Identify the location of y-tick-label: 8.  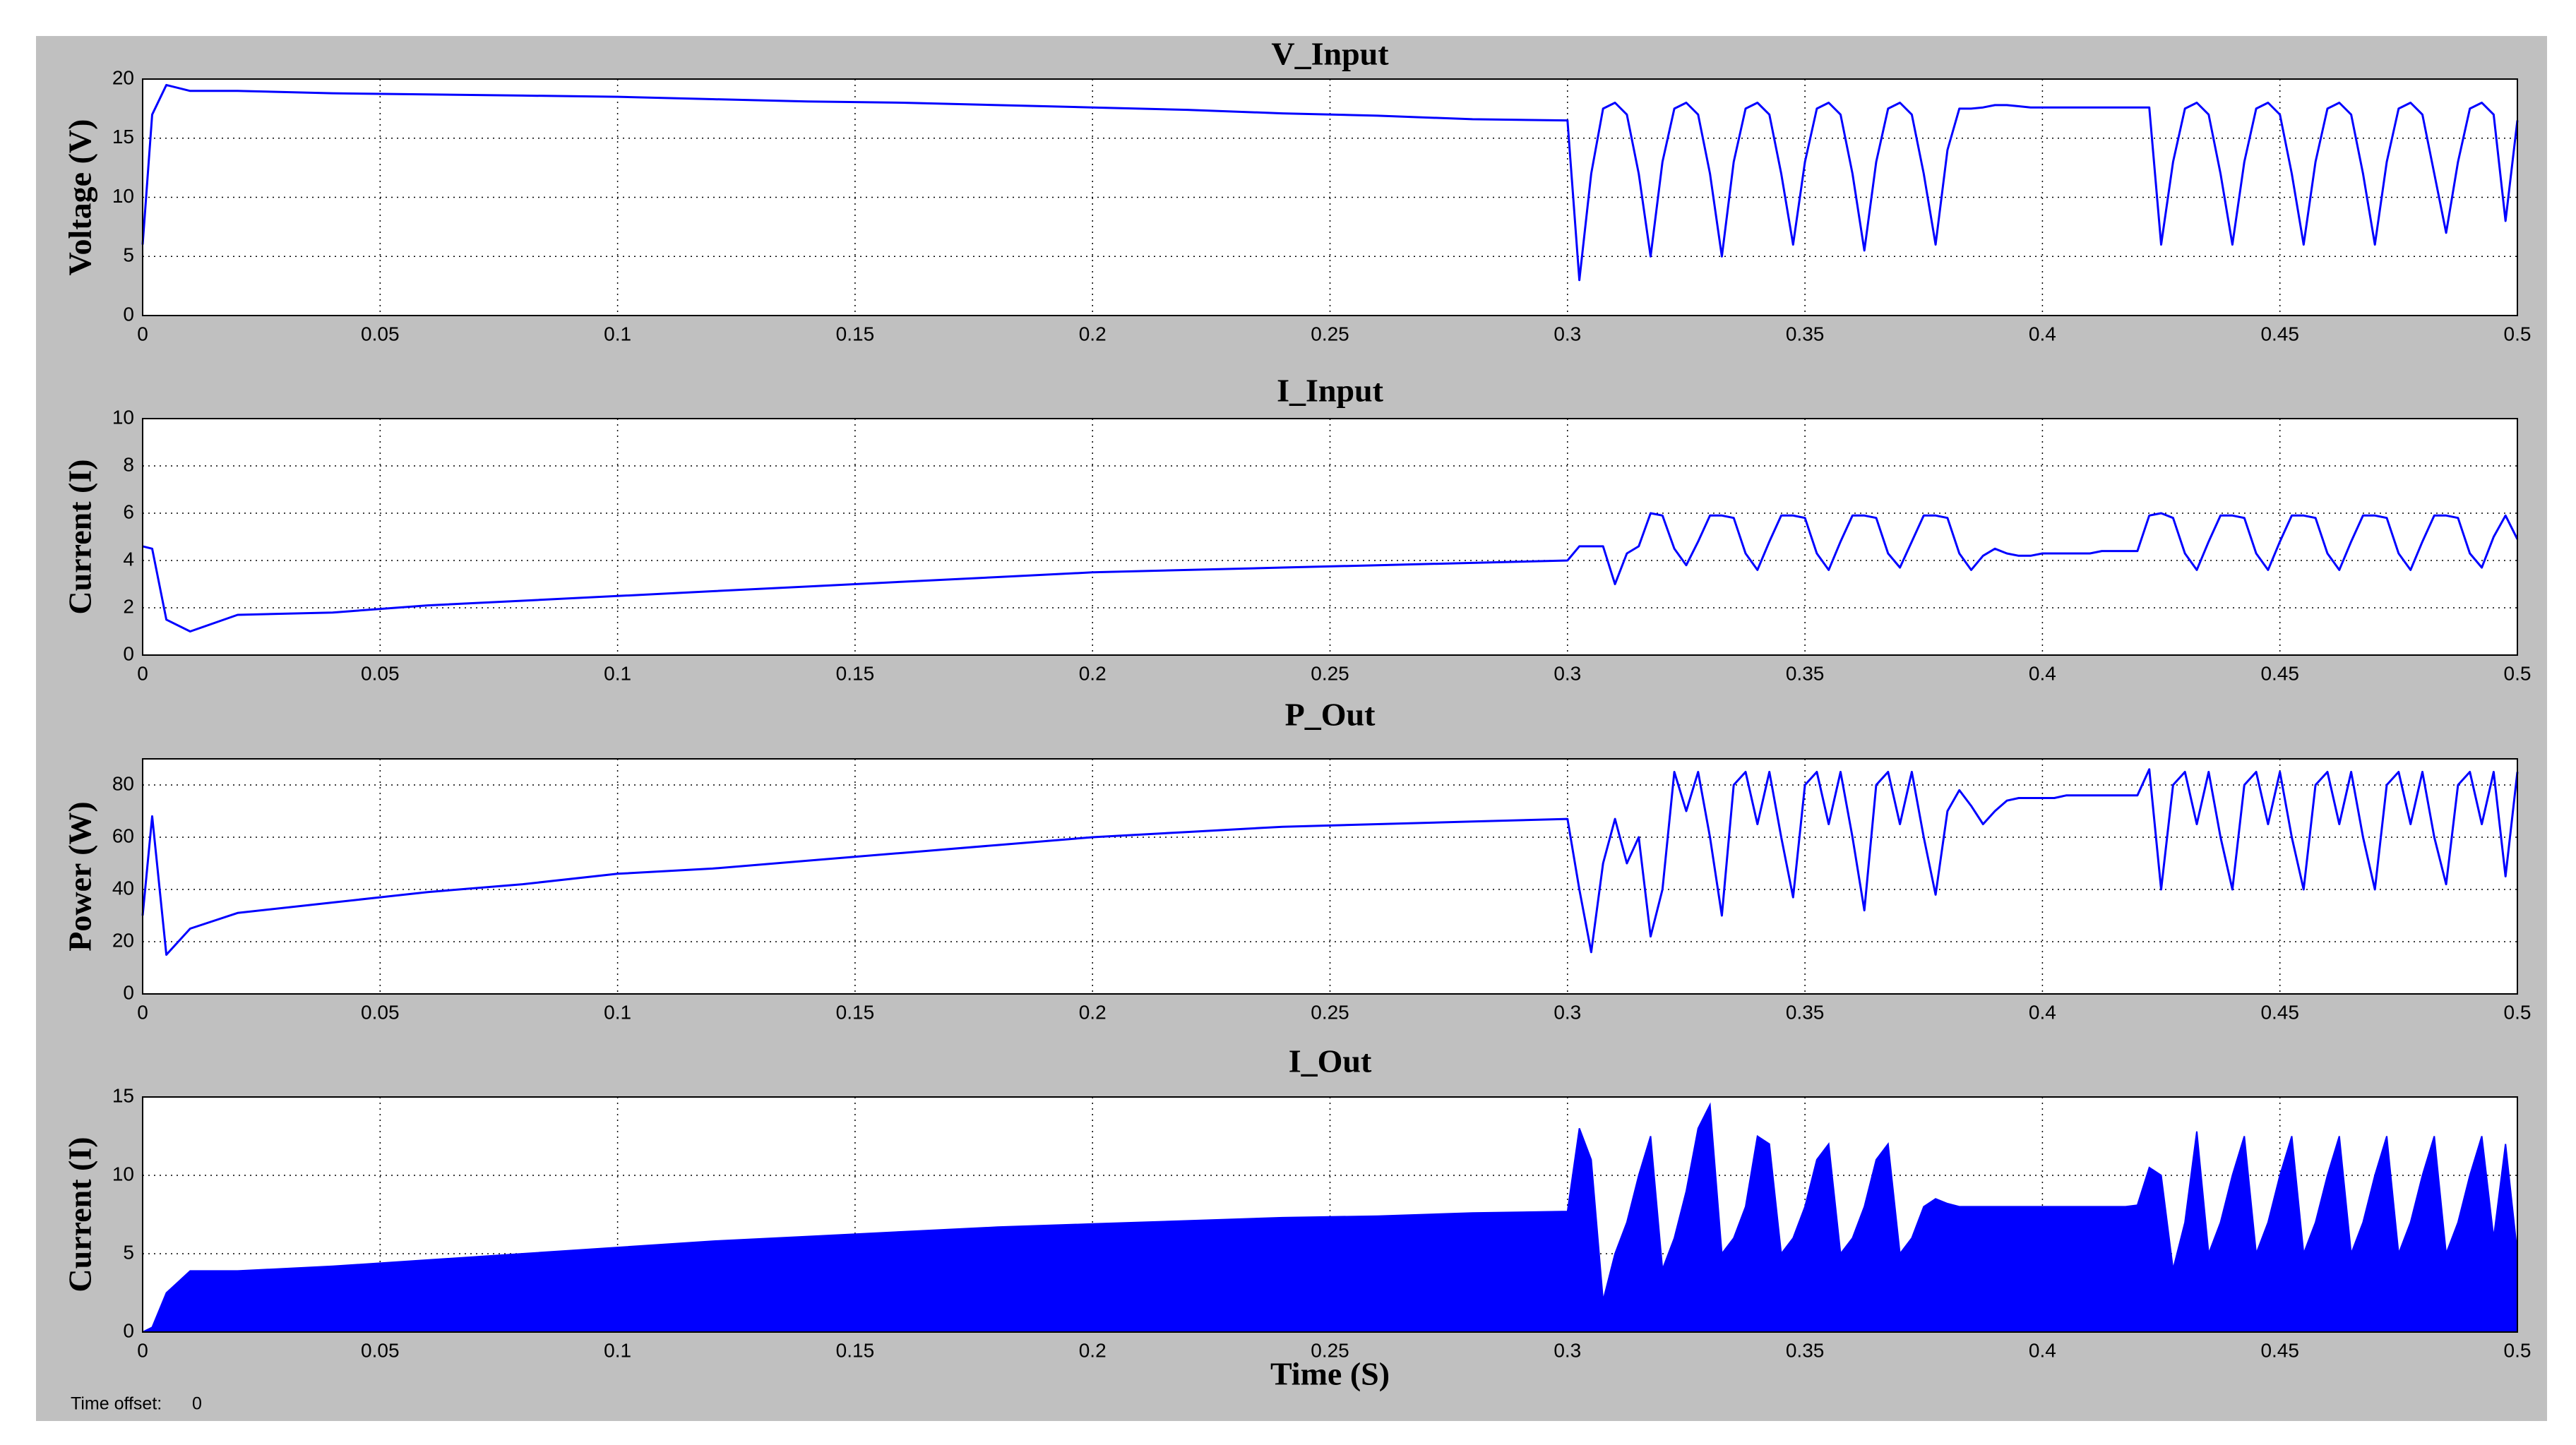
(128, 464).